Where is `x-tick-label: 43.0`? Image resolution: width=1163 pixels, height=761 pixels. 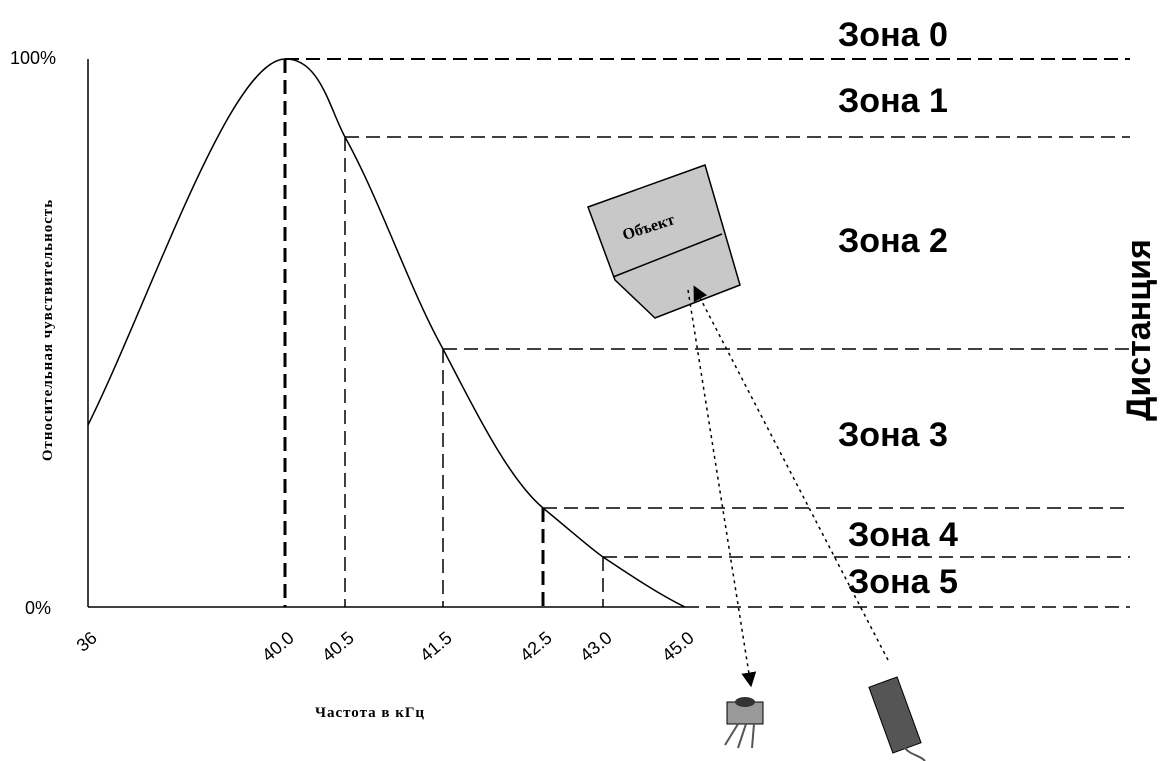
x-tick-label: 43.0 is located at coordinates (596, 647).